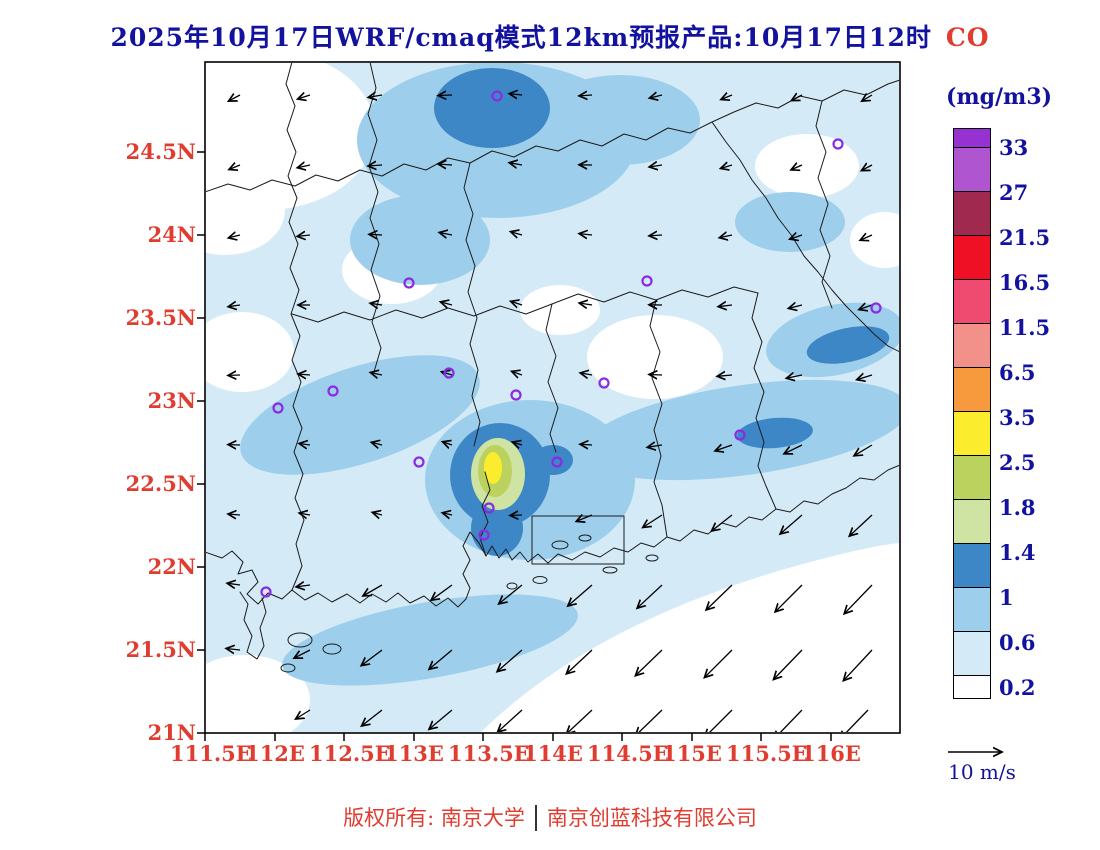 The height and width of the screenshot is (850, 1100). Describe the element at coordinates (553, 753) in the screenshot. I see `lon-tick-label: 114E` at that location.